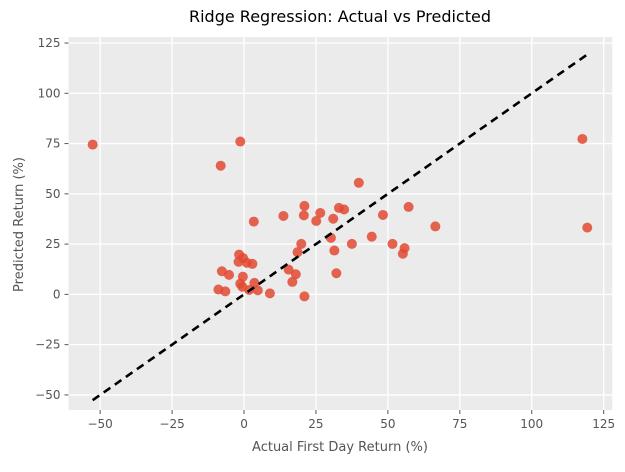 The width and height of the screenshot is (625, 472). I want to click on y-tick-label: 50, so click(52, 194).